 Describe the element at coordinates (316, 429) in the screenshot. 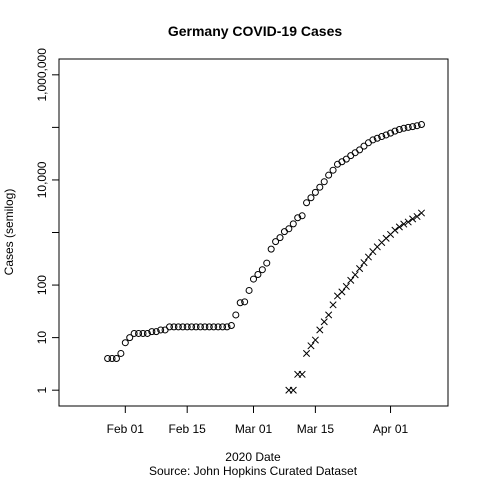

I see `x-tick-label: Mar 15` at that location.